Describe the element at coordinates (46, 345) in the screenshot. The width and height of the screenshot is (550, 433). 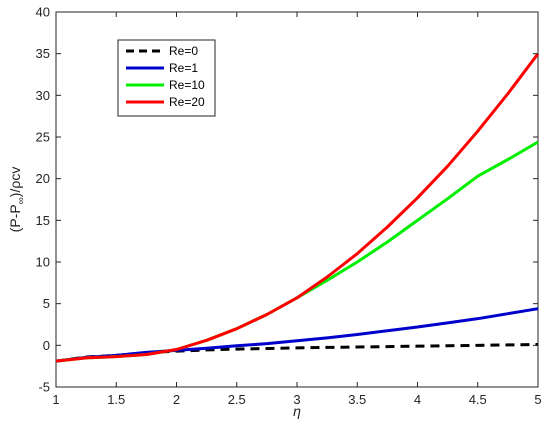
I see `y-tick-label: 0` at that location.